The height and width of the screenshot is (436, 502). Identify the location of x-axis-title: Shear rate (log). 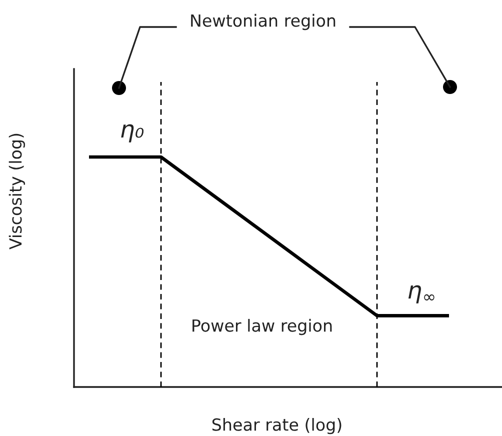
(277, 426).